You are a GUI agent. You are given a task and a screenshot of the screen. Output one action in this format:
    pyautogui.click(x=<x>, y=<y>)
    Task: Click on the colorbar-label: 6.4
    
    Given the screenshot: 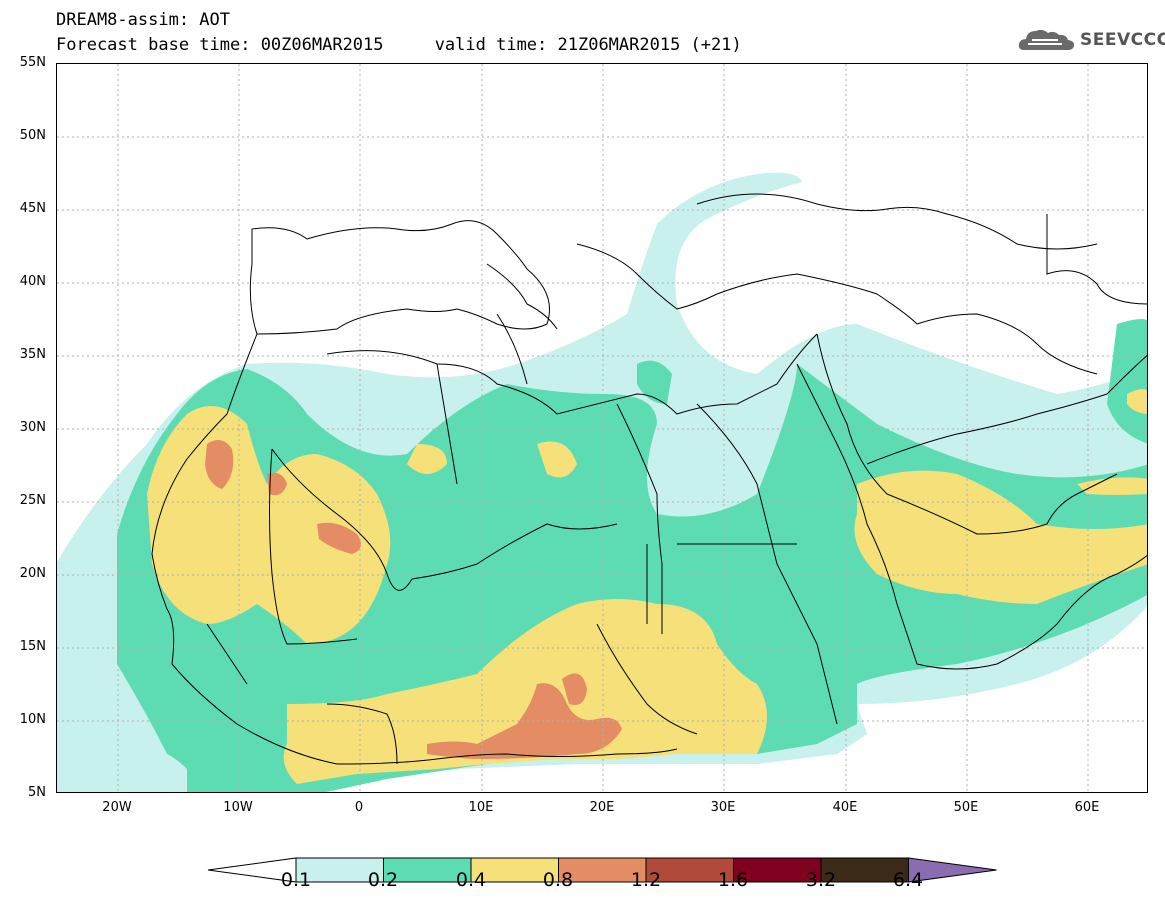 What is the action you would take?
    pyautogui.click(x=908, y=880)
    